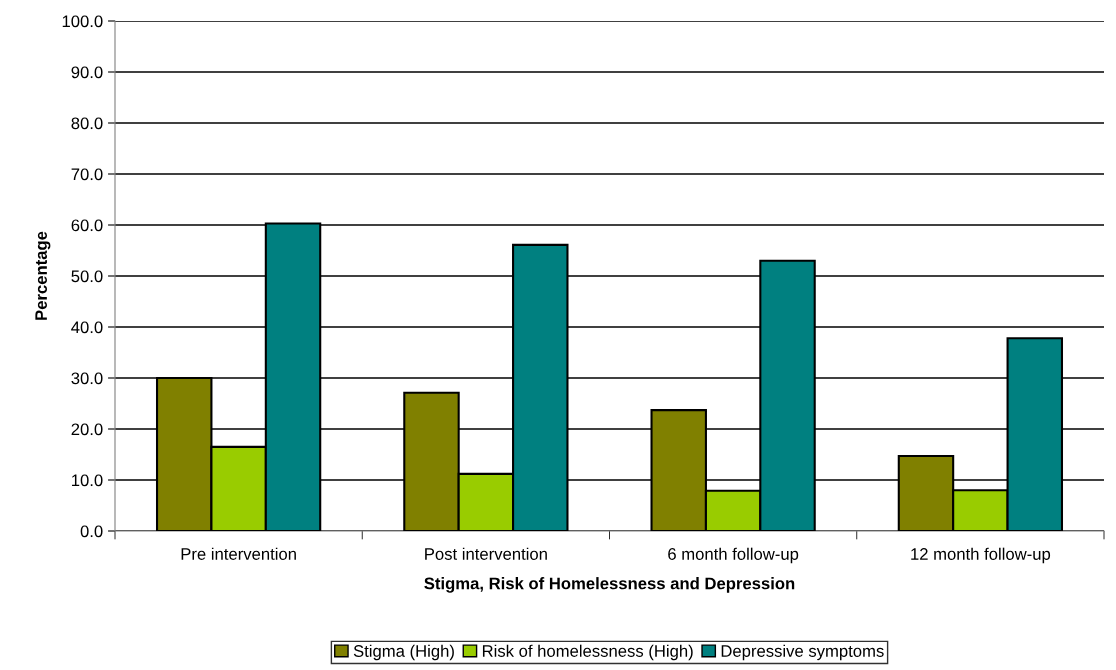 The height and width of the screenshot is (670, 1116). Describe the element at coordinates (87, 276) in the screenshot. I see `y-tick-label: 50.0` at that location.